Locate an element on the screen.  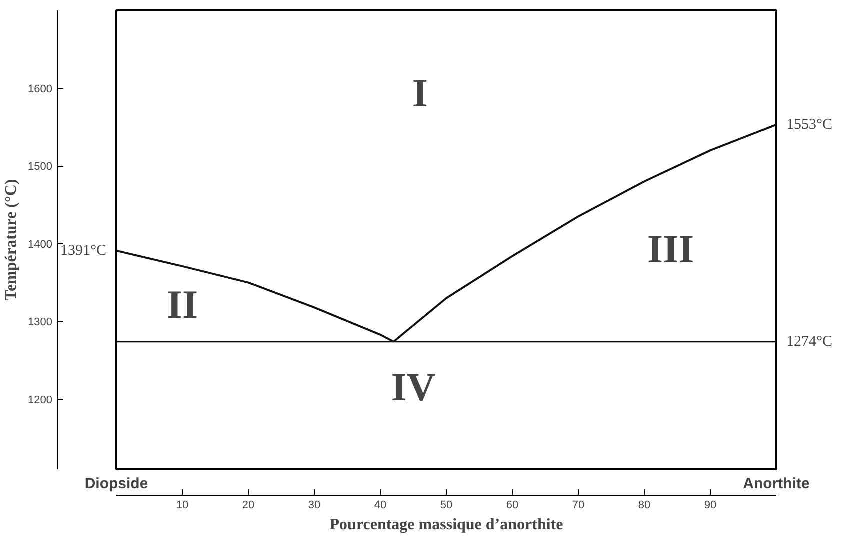
x-tick-label: 80 is located at coordinates (644, 506).